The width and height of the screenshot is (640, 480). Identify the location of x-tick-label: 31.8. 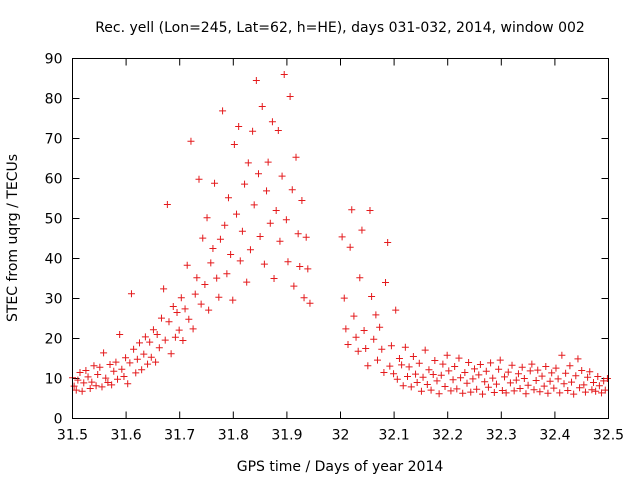
(233, 436).